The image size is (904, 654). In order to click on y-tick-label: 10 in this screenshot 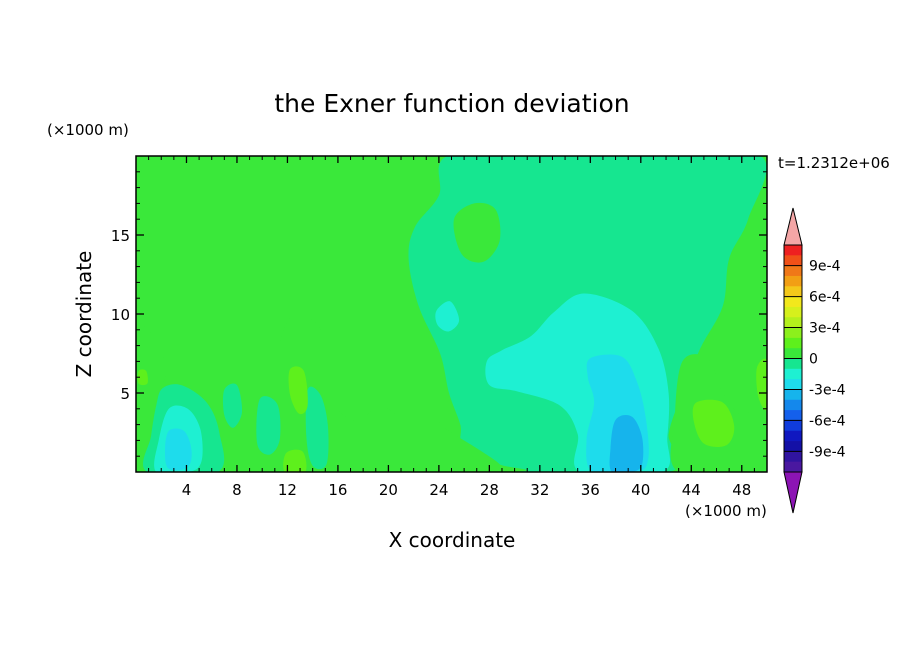, I will do `click(120, 315)`.